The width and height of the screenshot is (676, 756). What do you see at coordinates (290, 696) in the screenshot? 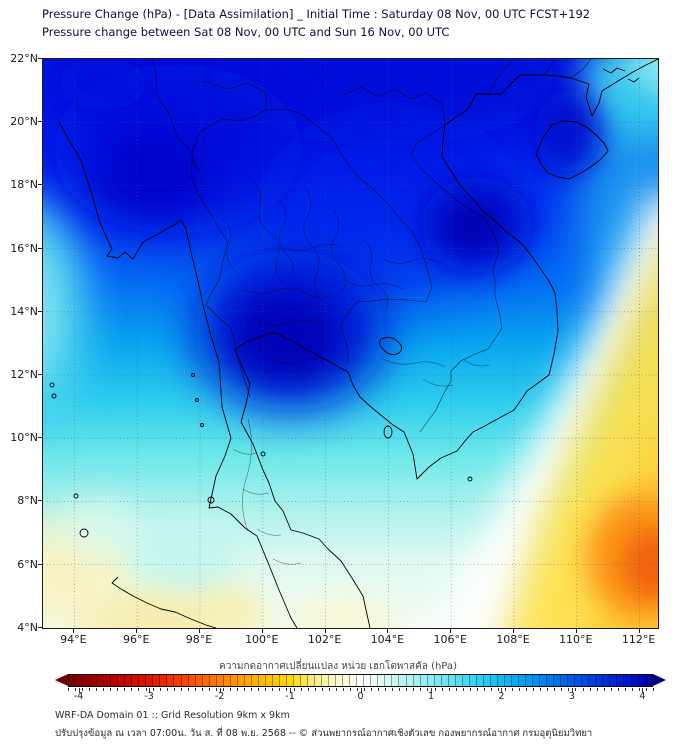
I see `colorbar-tick-label: -1` at bounding box center [290, 696].